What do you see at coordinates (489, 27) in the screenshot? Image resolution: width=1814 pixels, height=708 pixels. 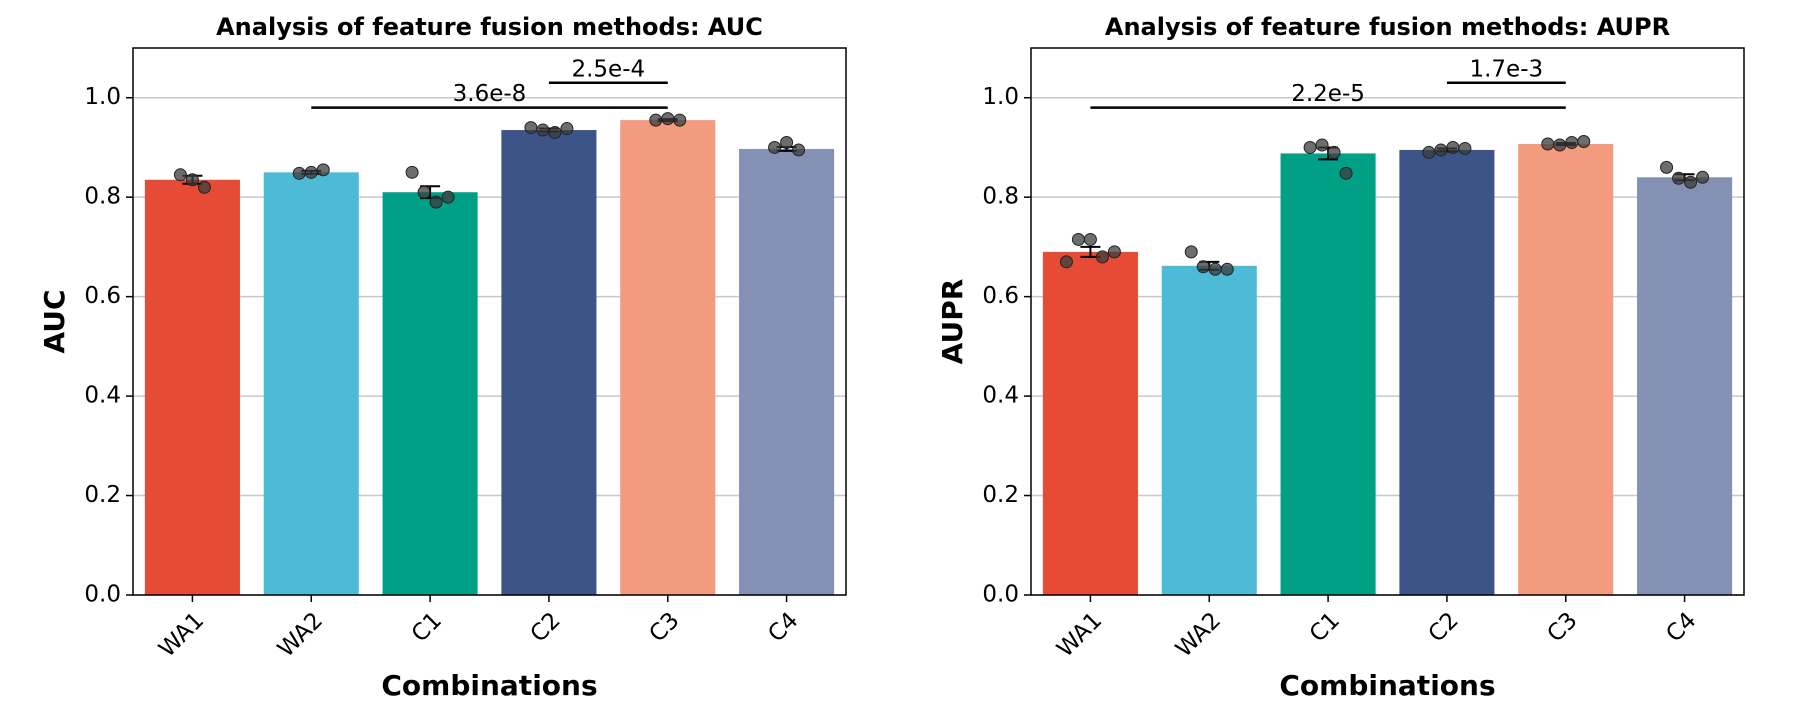 I see `chart-title: Analysis of feature fusion methods: AUC` at bounding box center [489, 27].